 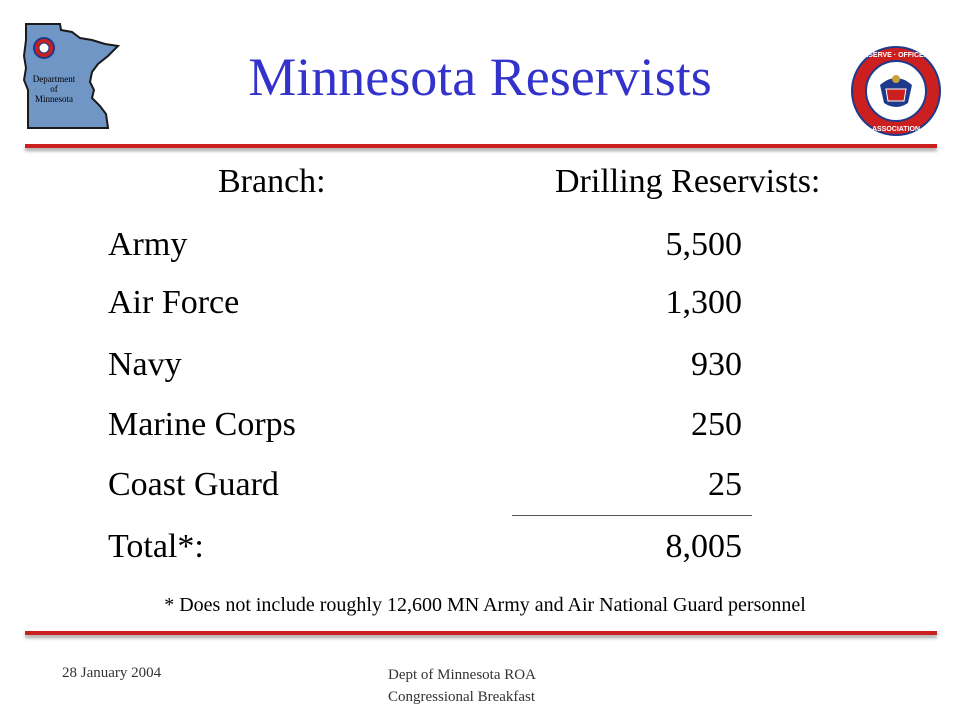 I want to click on sum-underline, so click(x=632, y=515).